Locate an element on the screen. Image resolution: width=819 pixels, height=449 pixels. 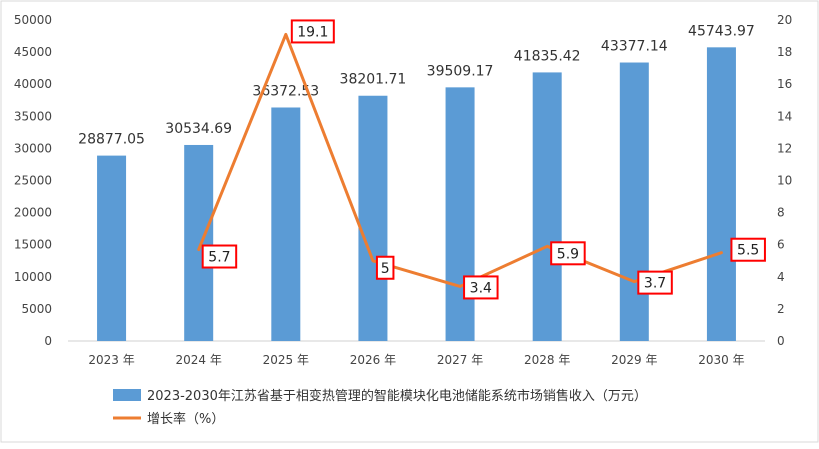
growth-rate-label: 5.9 is located at coordinates (568, 254).